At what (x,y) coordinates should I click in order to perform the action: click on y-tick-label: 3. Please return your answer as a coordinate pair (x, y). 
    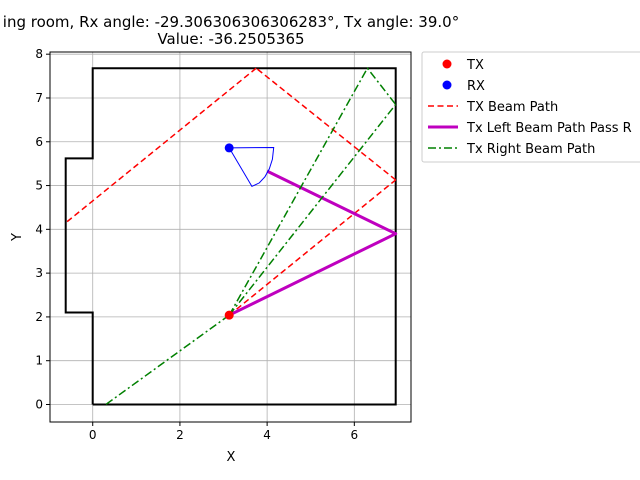
    Looking at the image, I should click on (39, 273).